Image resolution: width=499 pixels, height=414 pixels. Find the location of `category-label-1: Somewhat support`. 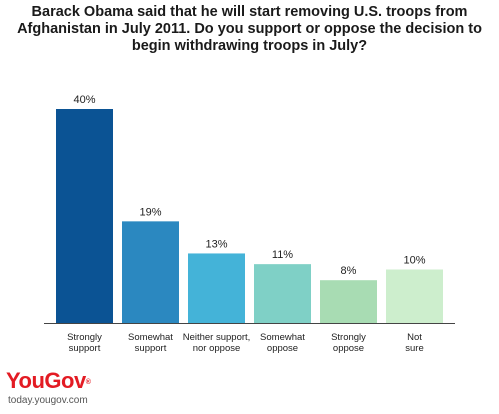

category-label-1: Somewhat support is located at coordinates (150, 343).